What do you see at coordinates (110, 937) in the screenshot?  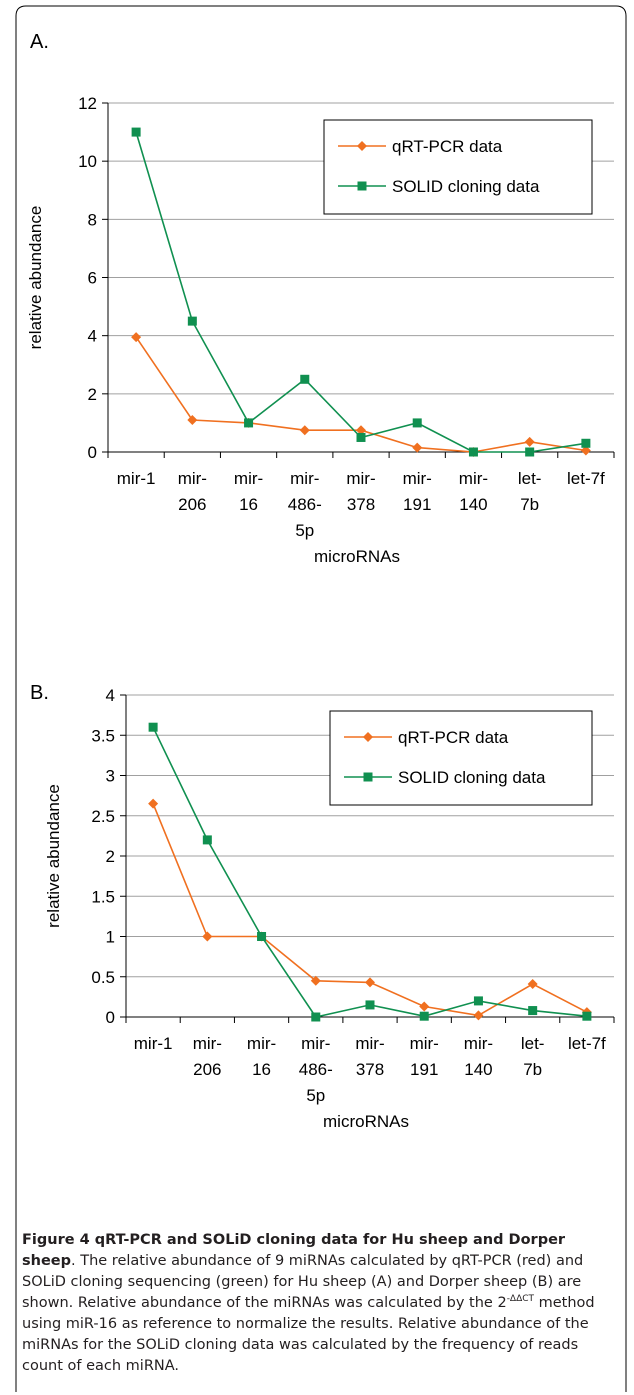 I see `y-tick-label: 1` at bounding box center [110, 937].